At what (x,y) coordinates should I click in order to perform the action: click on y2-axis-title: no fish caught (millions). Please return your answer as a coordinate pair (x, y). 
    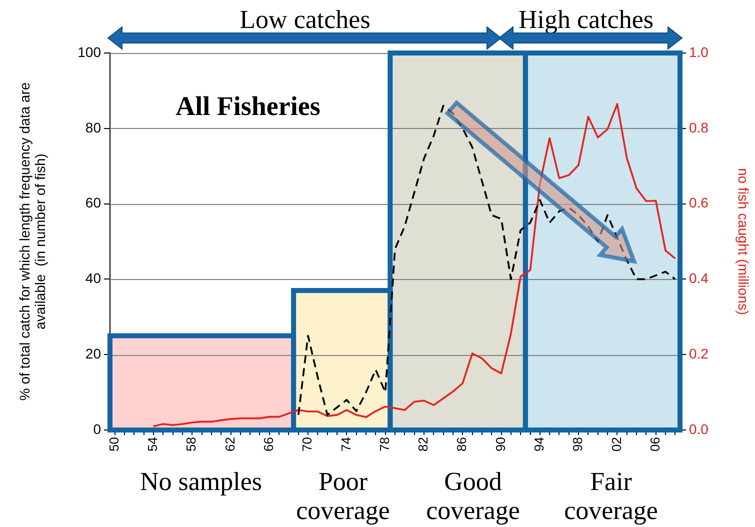
    Looking at the image, I should click on (744, 242).